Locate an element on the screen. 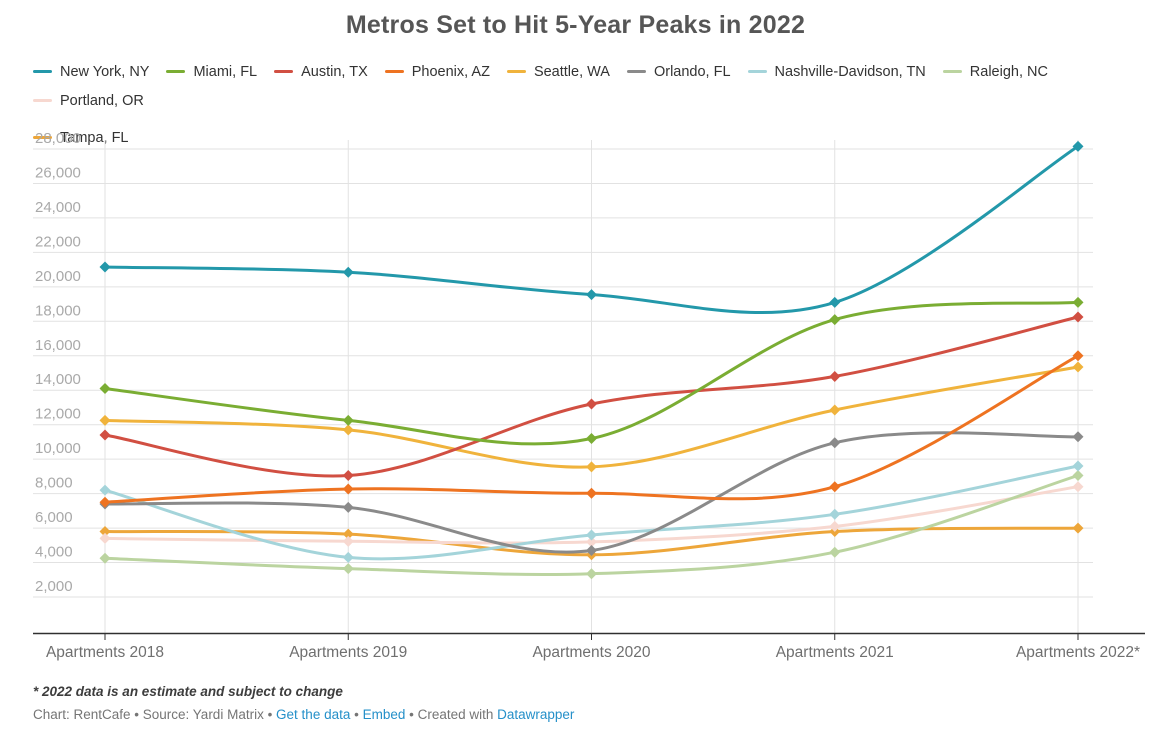 The height and width of the screenshot is (737, 1151). legend-item-label: Phoenix, AZ is located at coordinates (450, 71).